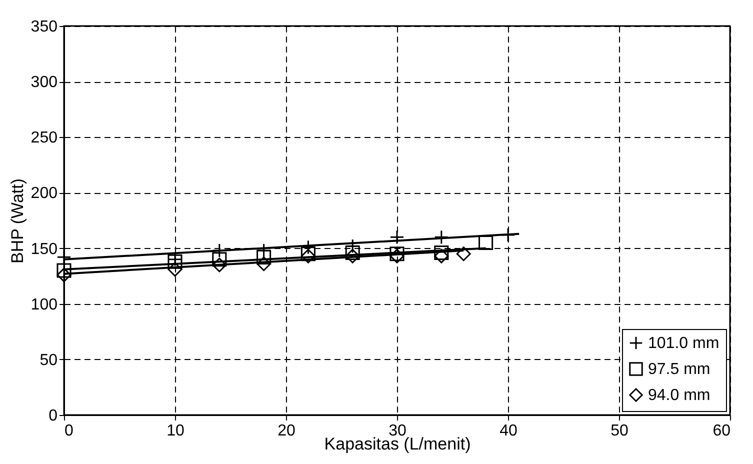  I want to click on x-tick-label: 10, so click(175, 431).